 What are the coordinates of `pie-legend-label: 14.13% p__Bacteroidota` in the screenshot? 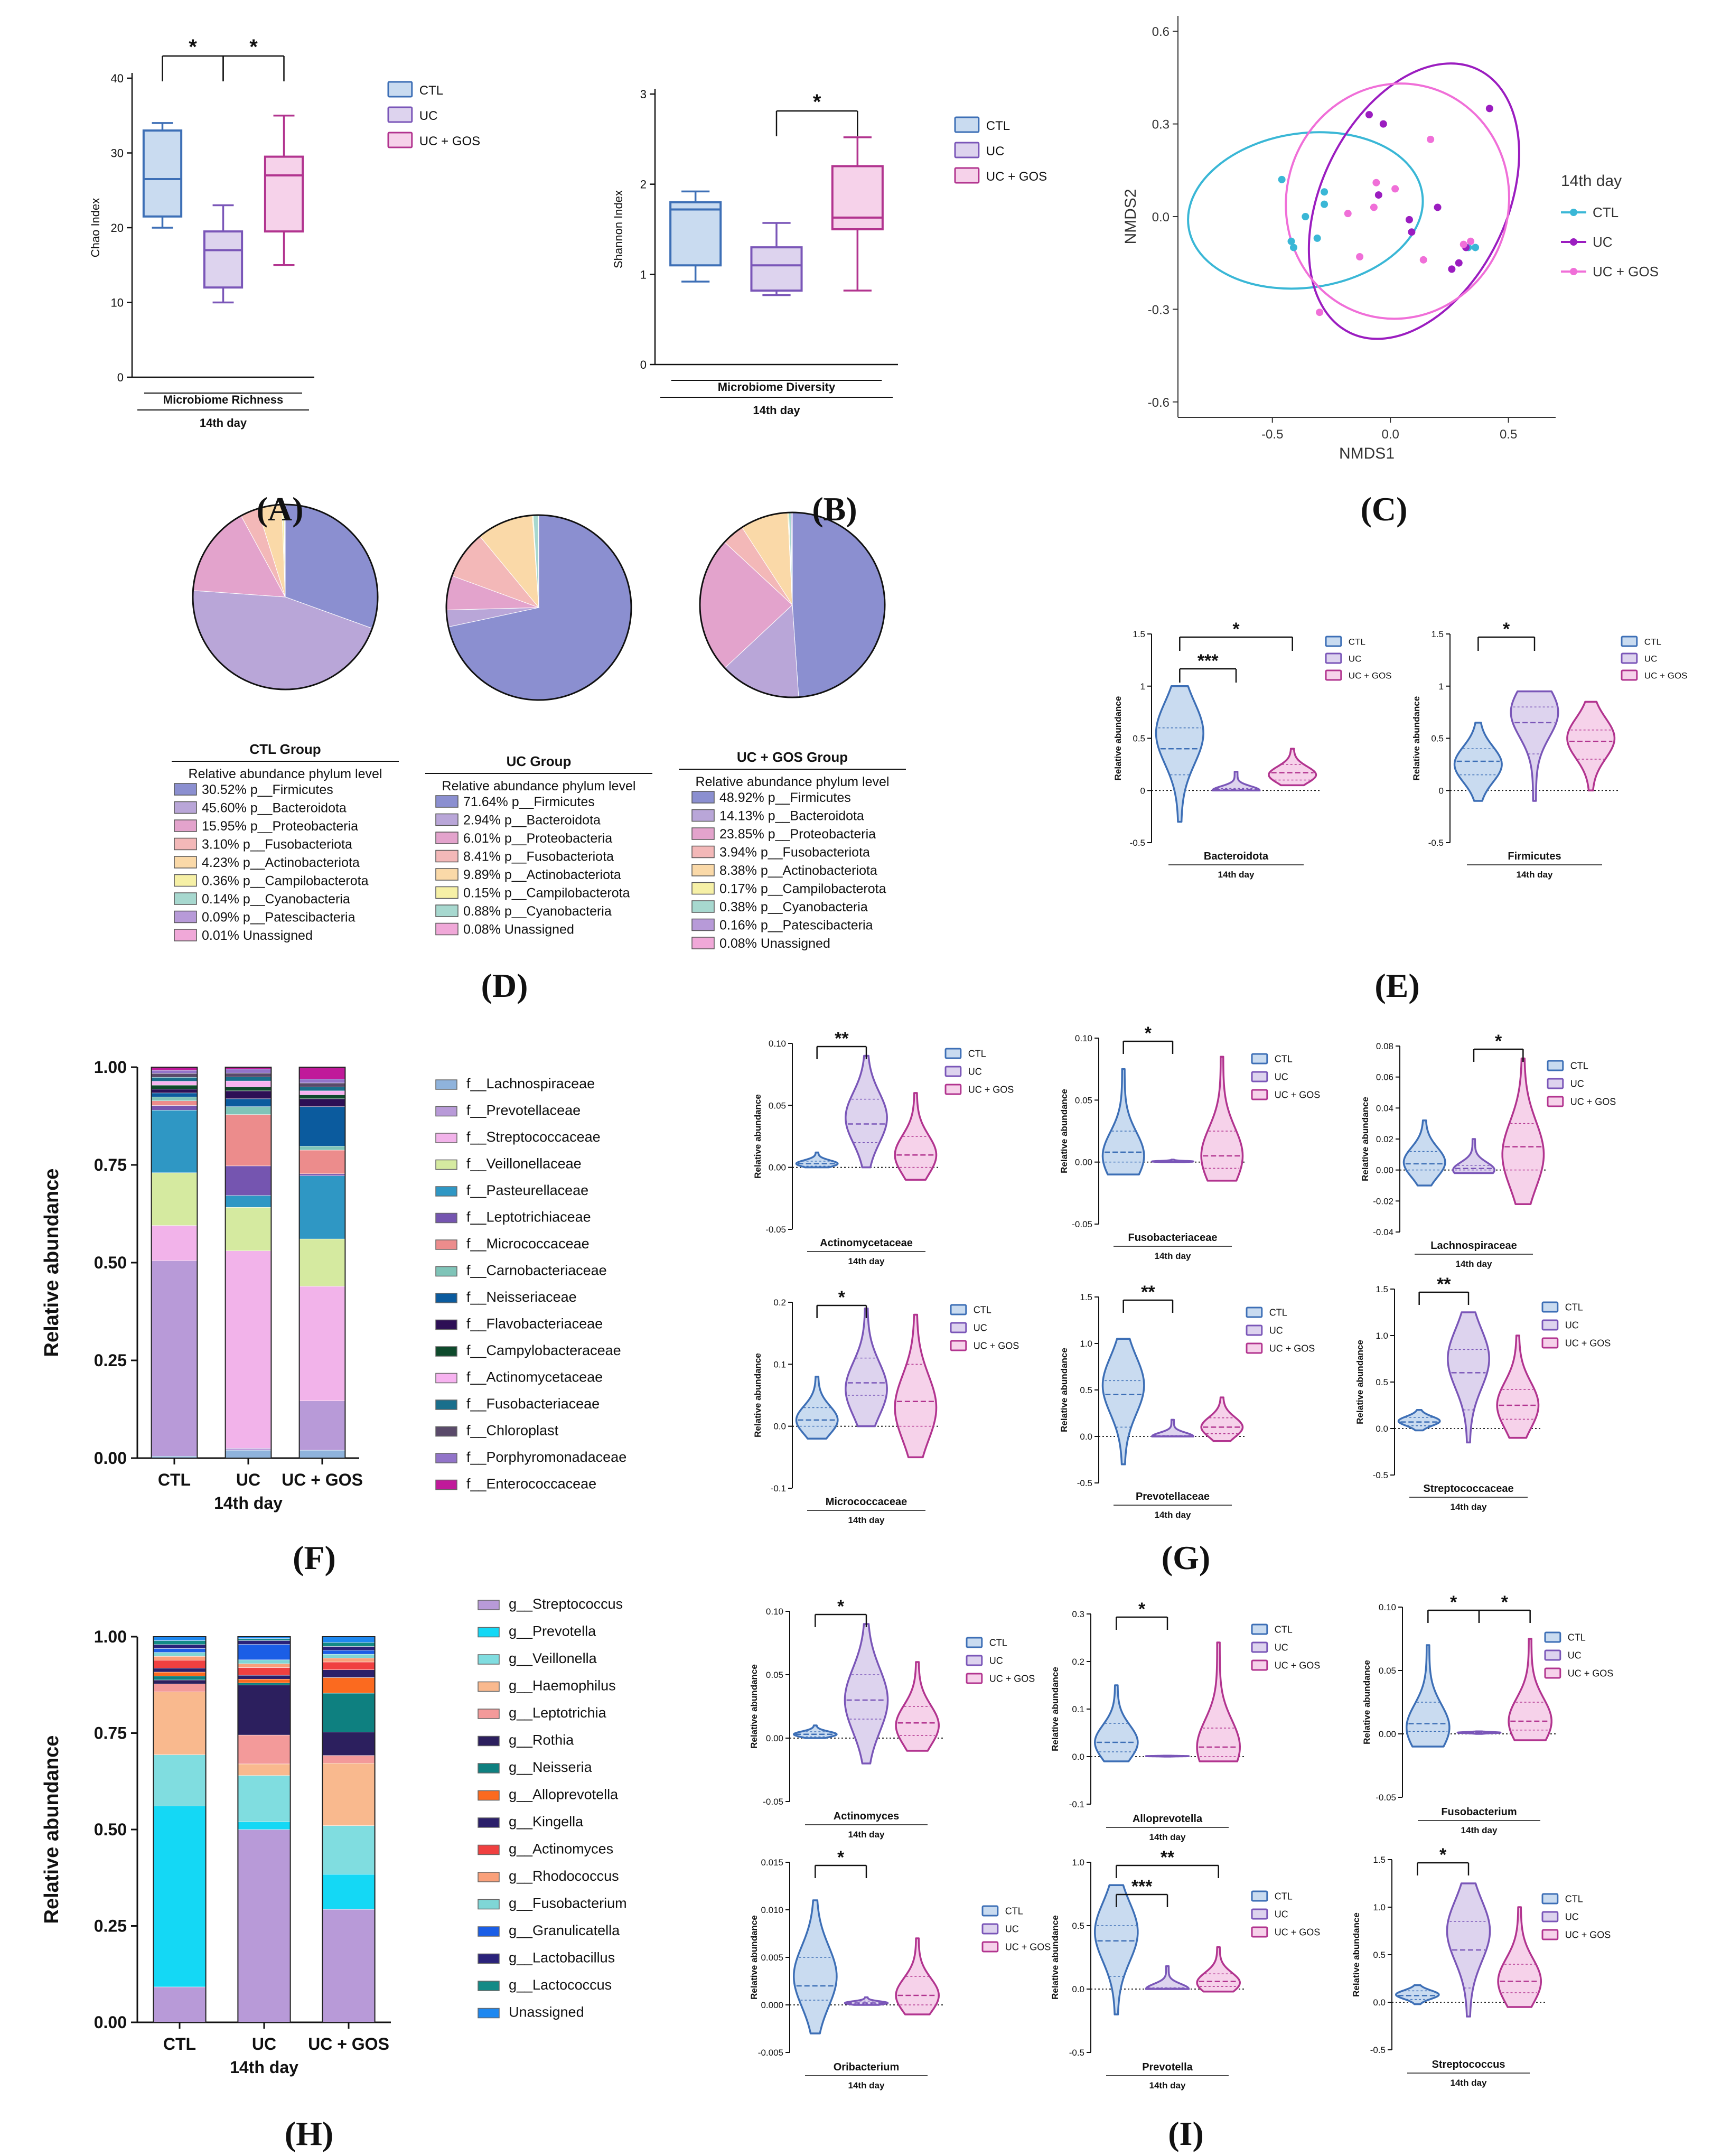 It's located at (792, 816).